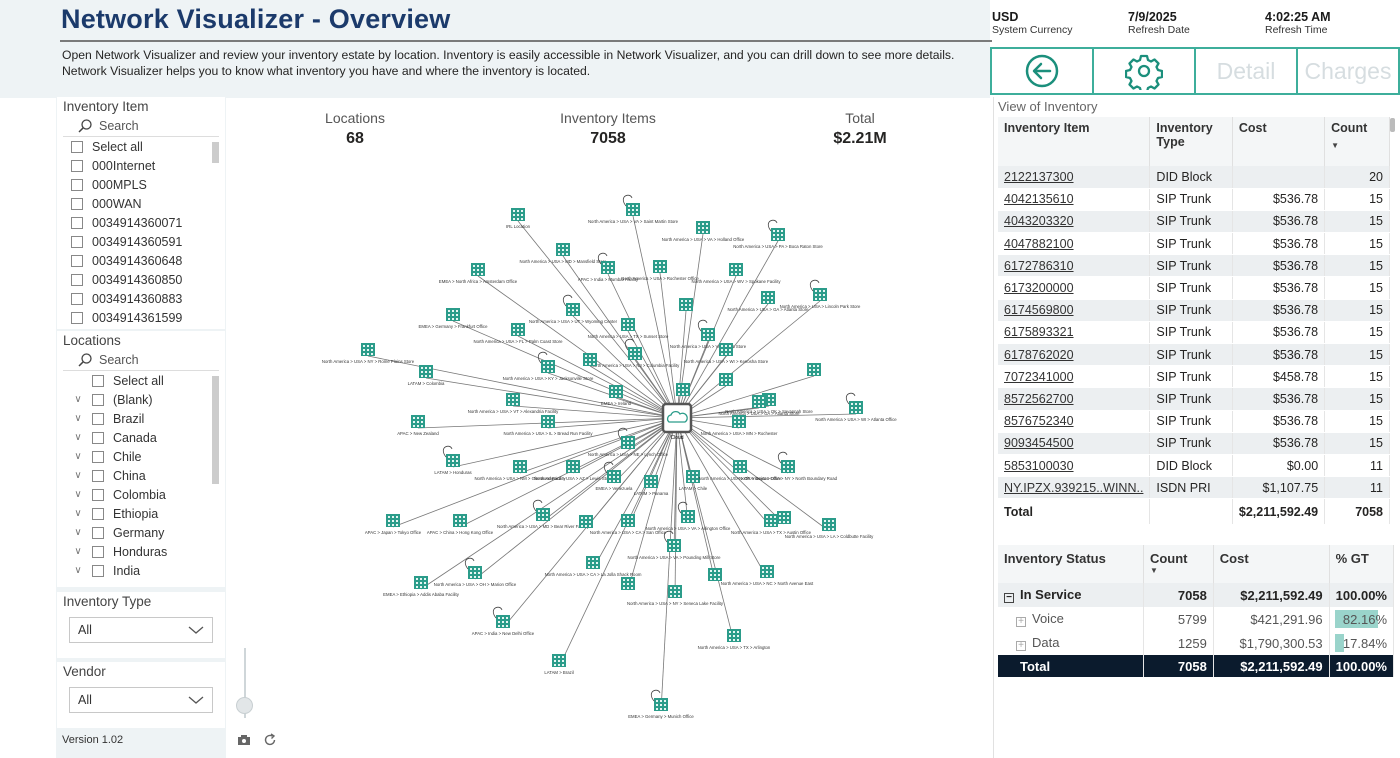 This screenshot has width=1400, height=758. What do you see at coordinates (1194, 177) in the screenshot?
I see `table-row: 2122137300 DID Block 20` at bounding box center [1194, 177].